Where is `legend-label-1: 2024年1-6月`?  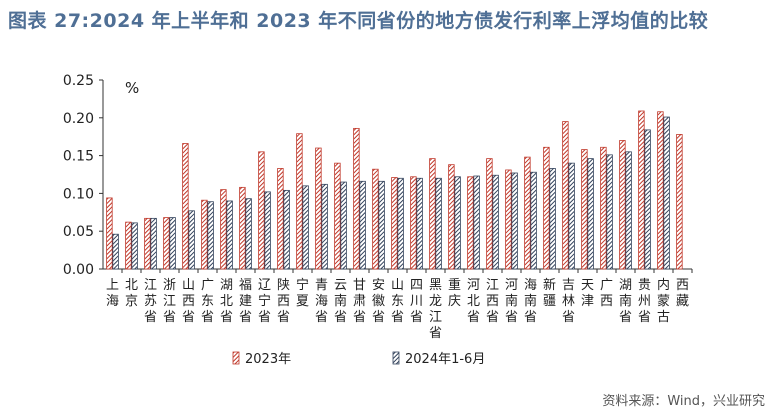 legend-label-1: 2024年1-6月 is located at coordinates (445, 359).